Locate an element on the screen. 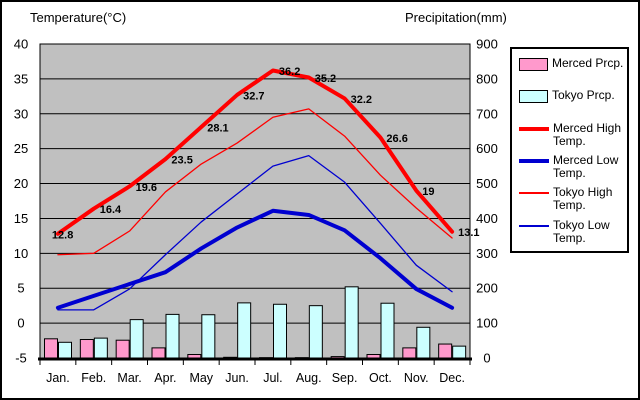 The image size is (640, 400). month-label: Dec. is located at coordinates (452, 378).